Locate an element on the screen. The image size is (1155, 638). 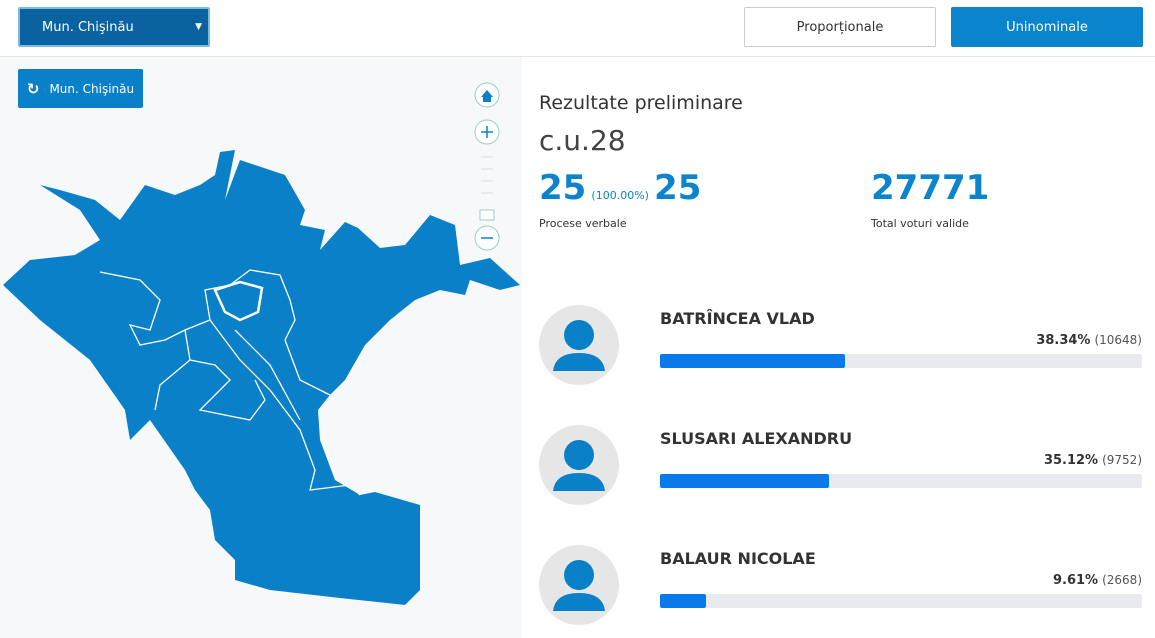
refresh-button: ↻ Mun. Chişinău is located at coordinates (80, 88).